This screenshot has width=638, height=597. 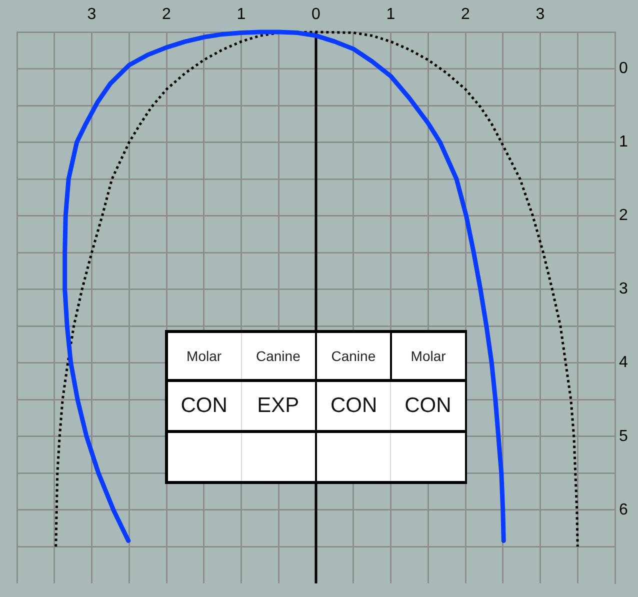 What do you see at coordinates (623, 215) in the screenshot?
I see `y-tick-label: 2` at bounding box center [623, 215].